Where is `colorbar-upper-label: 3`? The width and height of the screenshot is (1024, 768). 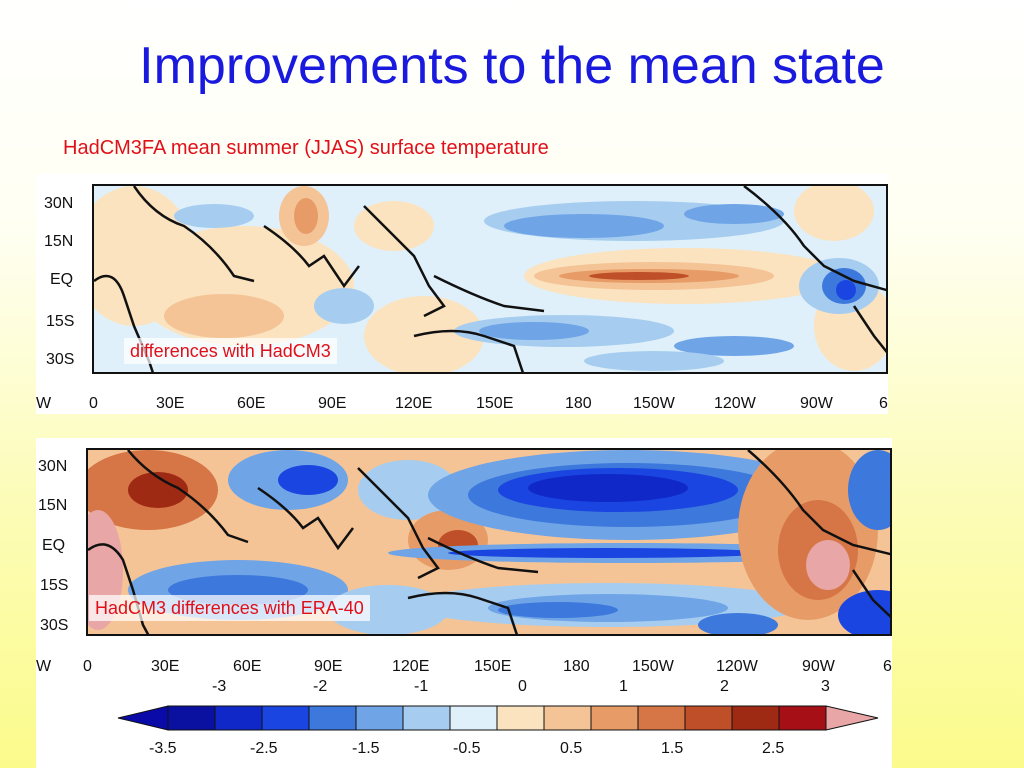 colorbar-upper-label: 3 is located at coordinates (825, 686).